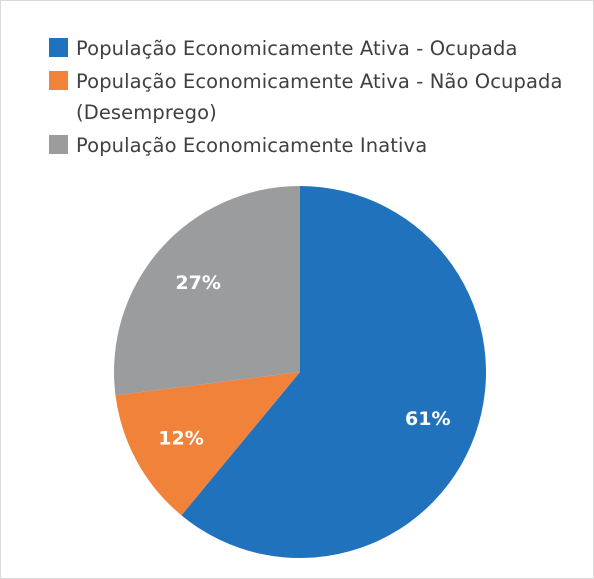 The width and height of the screenshot is (594, 579). I want to click on pie-slice-inativa, so click(207, 291).